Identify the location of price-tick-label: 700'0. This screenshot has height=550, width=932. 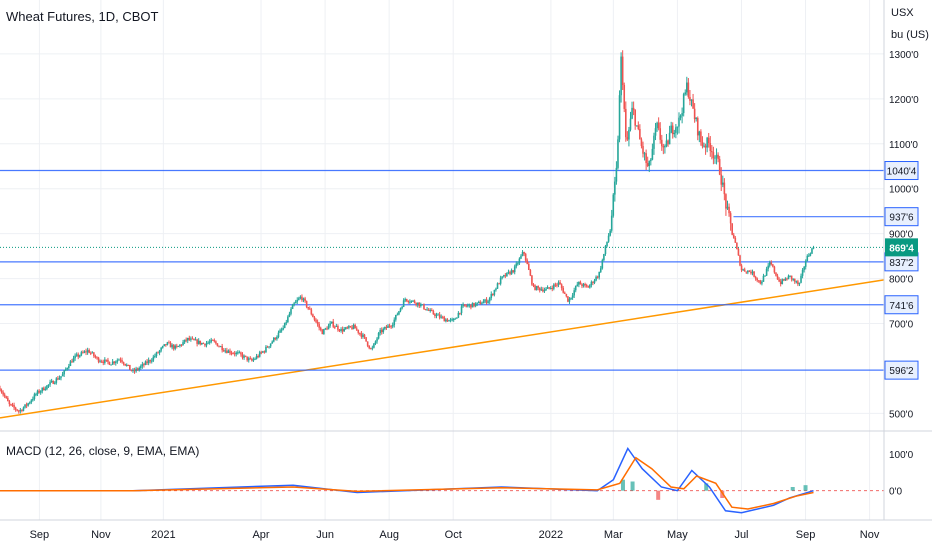
(901, 325).